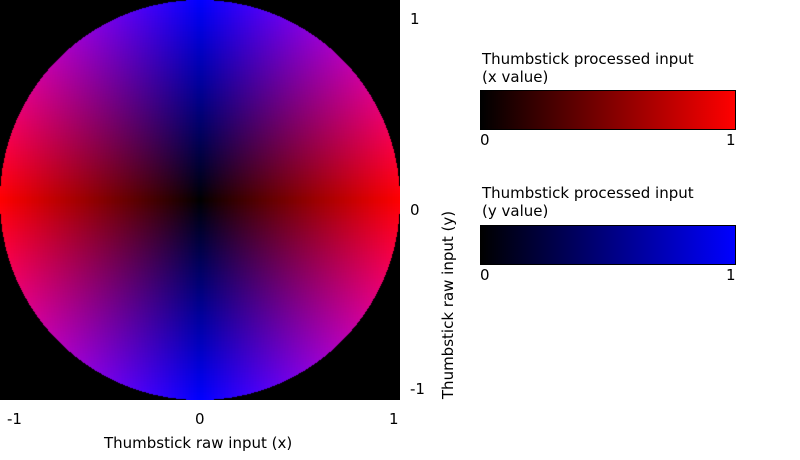 The width and height of the screenshot is (800, 460). Describe the element at coordinates (198, 443) in the screenshot. I see `x-axis-label: Thumbstick raw input (x)` at that location.